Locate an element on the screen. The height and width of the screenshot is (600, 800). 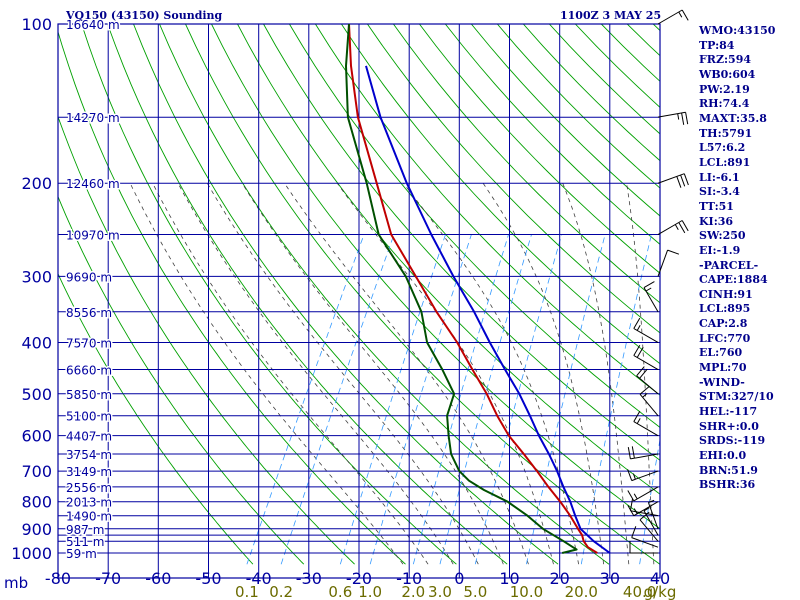
stat-item: L57:6.2 is located at coordinates (722, 148).